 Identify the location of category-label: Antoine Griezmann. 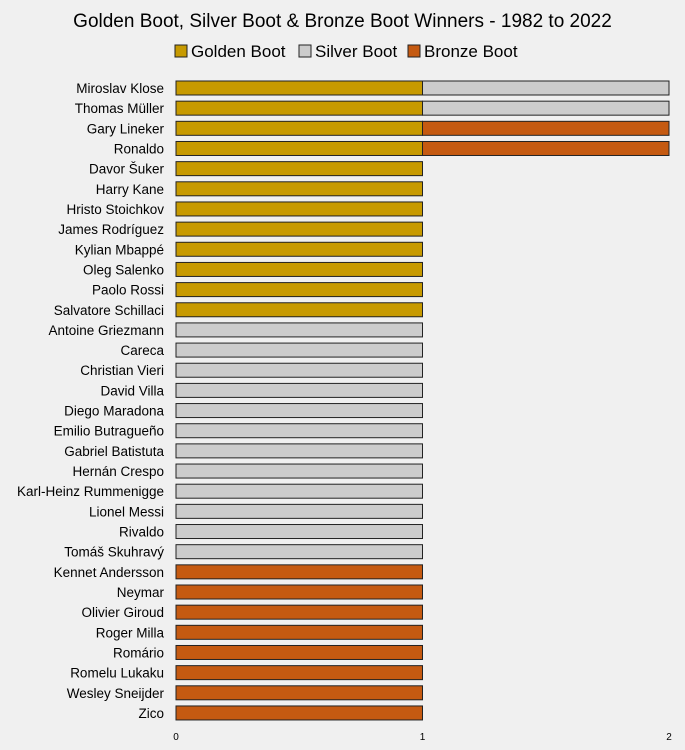
(106, 330).